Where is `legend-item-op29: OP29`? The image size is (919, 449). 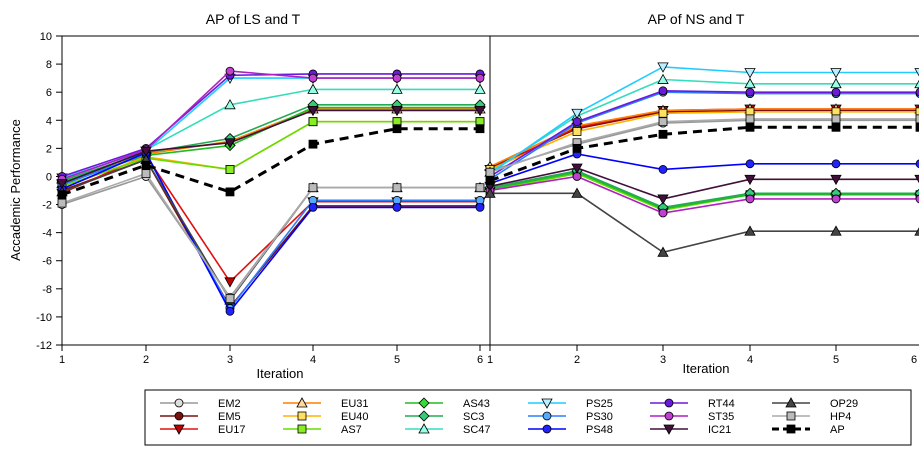
legend-item-op29: OP29 is located at coordinates (815, 403).